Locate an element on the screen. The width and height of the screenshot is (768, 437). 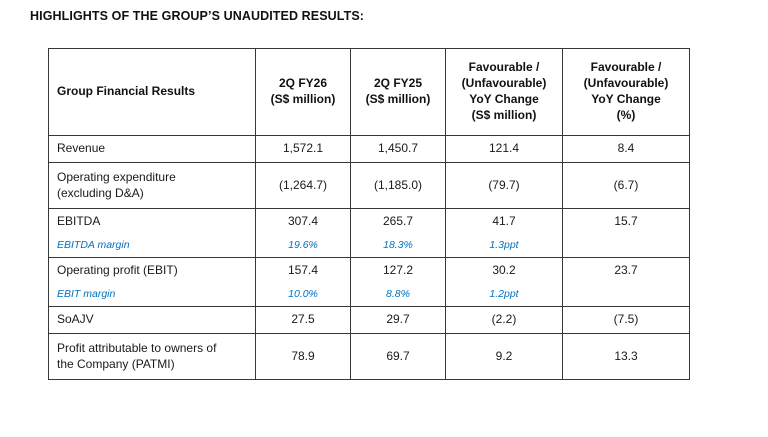
table-cell: (7.5) is located at coordinates (626, 320).